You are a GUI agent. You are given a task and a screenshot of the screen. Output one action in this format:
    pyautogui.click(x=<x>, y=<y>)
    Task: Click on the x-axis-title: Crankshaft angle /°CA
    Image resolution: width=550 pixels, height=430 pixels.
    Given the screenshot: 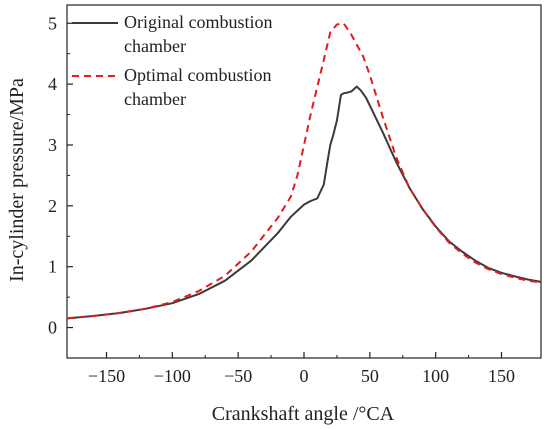 What is the action you would take?
    pyautogui.click(x=303, y=414)
    